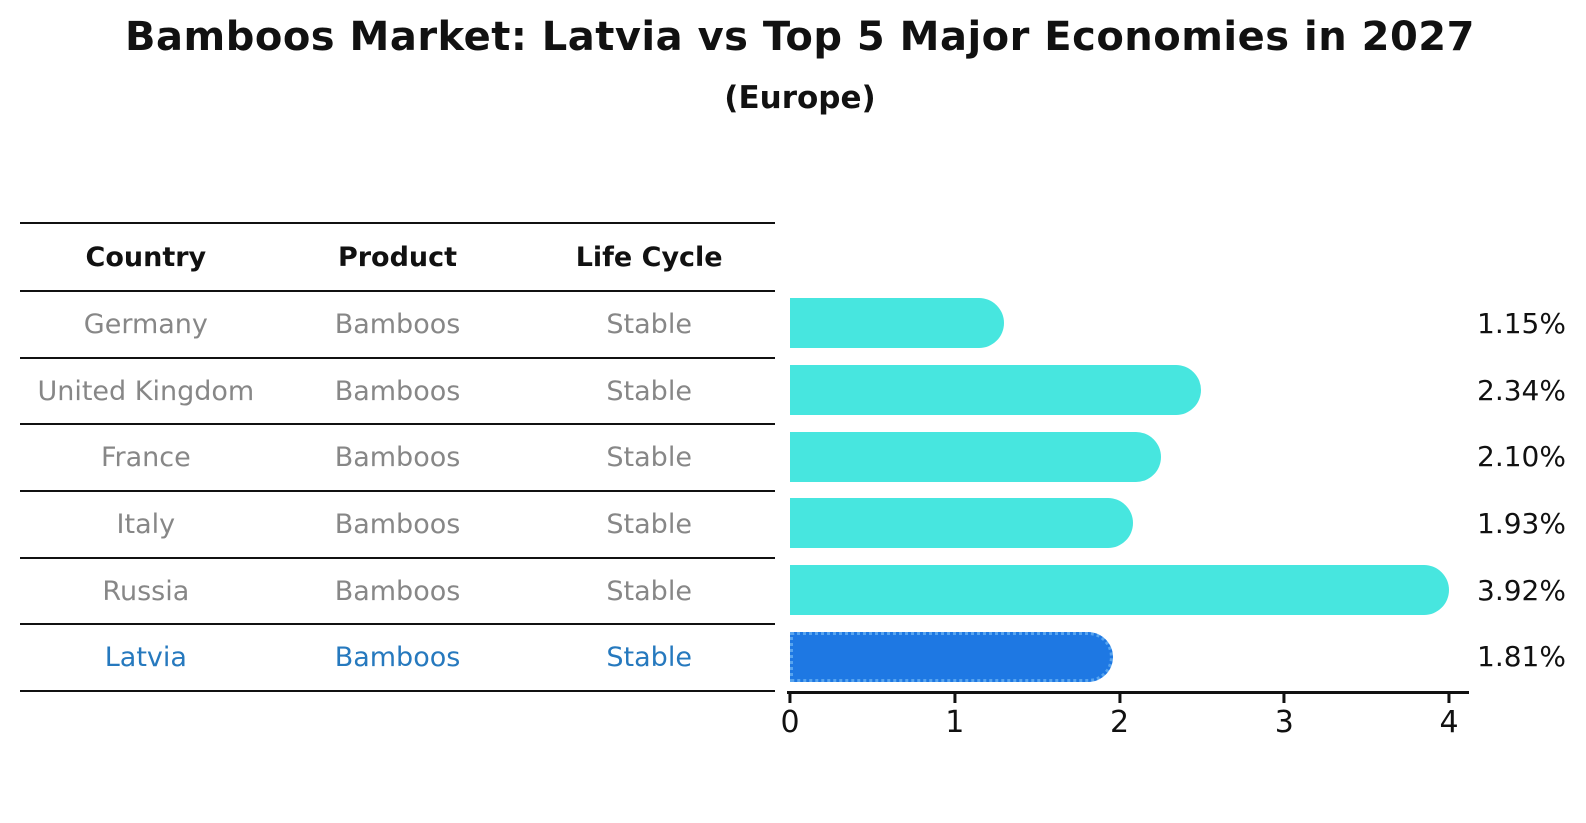 Image resolution: width=1586 pixels, height=823 pixels. Describe the element at coordinates (145, 324) in the screenshot. I see `cell-country: Germany` at that location.